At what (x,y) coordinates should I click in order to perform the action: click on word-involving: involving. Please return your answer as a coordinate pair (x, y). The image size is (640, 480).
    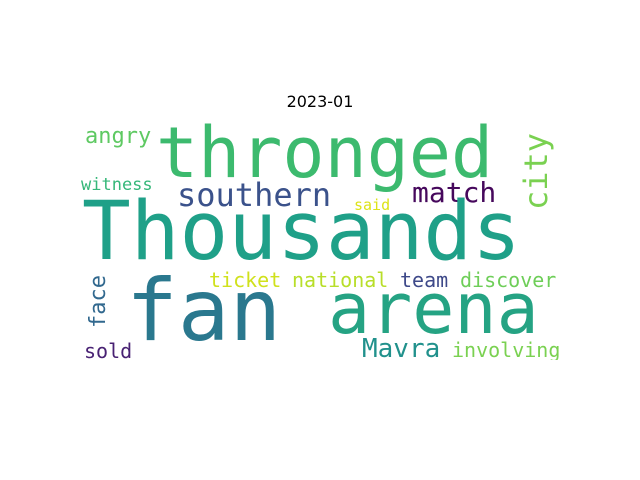
    Looking at the image, I should click on (506, 349).